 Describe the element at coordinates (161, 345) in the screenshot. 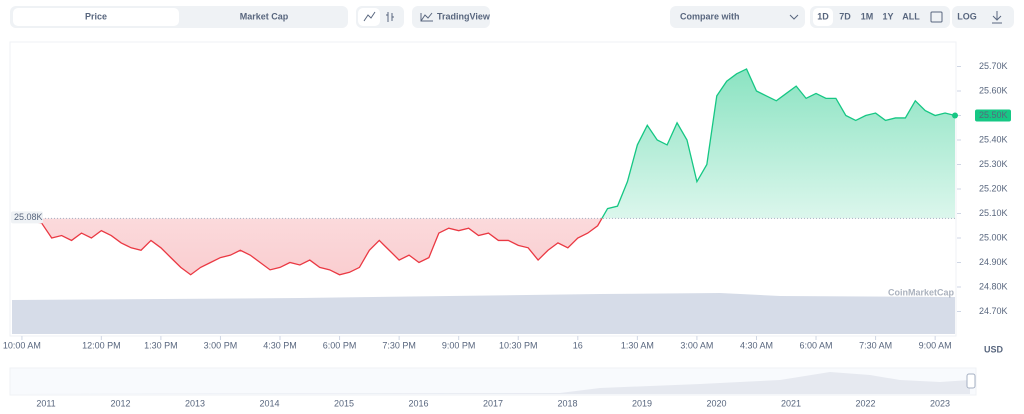

I see `x-tick-label: 1:30 PM` at that location.